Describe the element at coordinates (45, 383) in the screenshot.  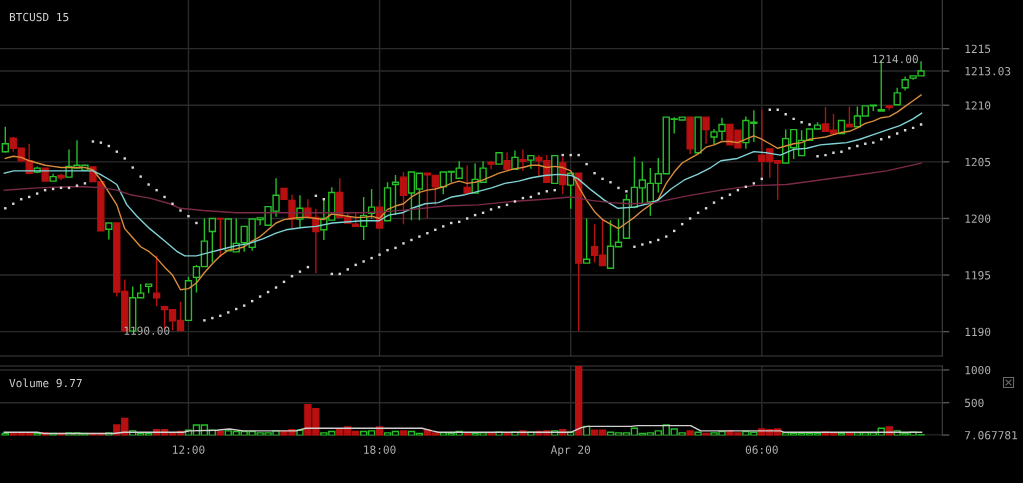
I see `text: Volume 9.77` at that location.